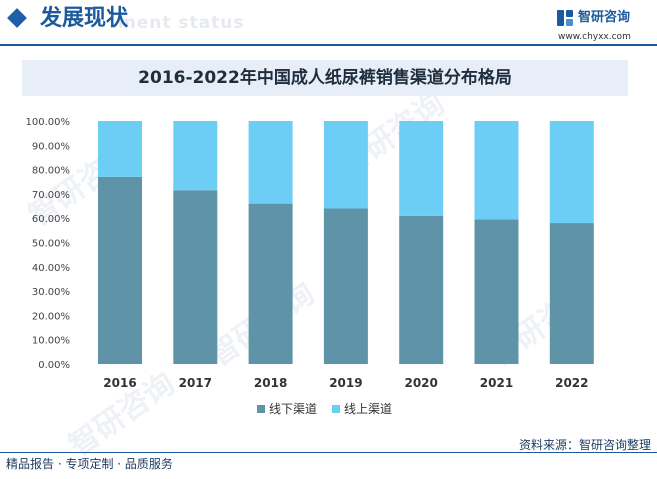  I want to click on y-tick-label: 100.00%, so click(48, 122).